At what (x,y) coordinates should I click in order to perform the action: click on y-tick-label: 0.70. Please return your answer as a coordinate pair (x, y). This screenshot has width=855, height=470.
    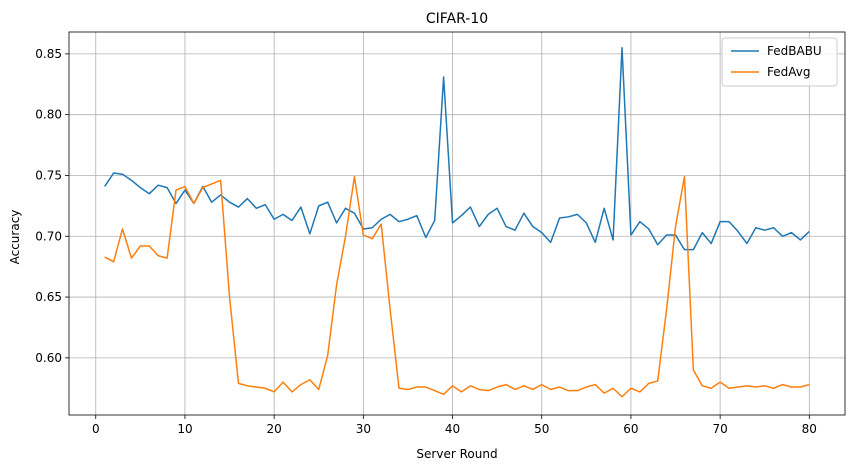
    Looking at the image, I should click on (48, 236).